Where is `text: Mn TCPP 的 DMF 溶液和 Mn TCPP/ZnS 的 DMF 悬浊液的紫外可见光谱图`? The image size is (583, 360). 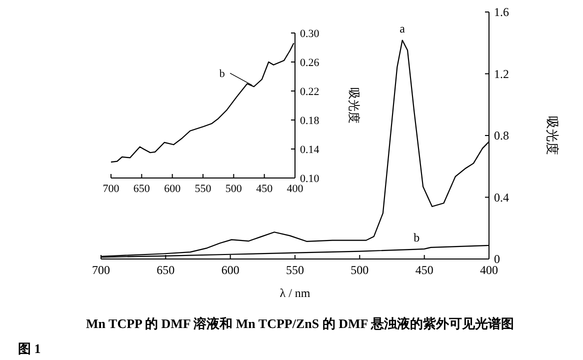
text: Mn TCPP 的 DMF 溶液和 Mn TCPP/ZnS 的 DMF 悬浊液的紫外可见光谱图 is located at coordinates (300, 323).